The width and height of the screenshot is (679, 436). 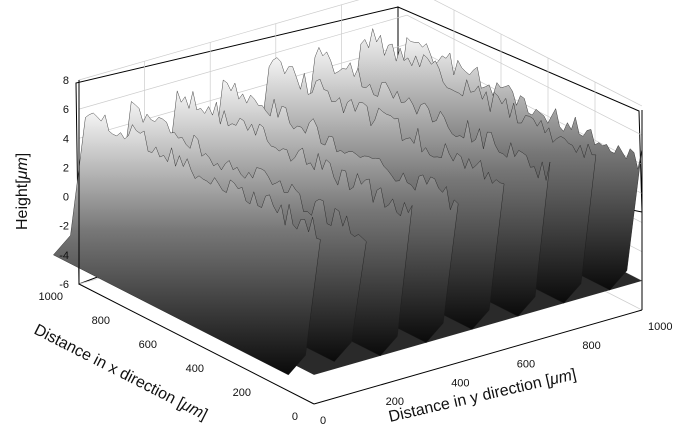 What do you see at coordinates (148, 345) in the screenshot?
I see `x-tick-label: 600` at bounding box center [148, 345].